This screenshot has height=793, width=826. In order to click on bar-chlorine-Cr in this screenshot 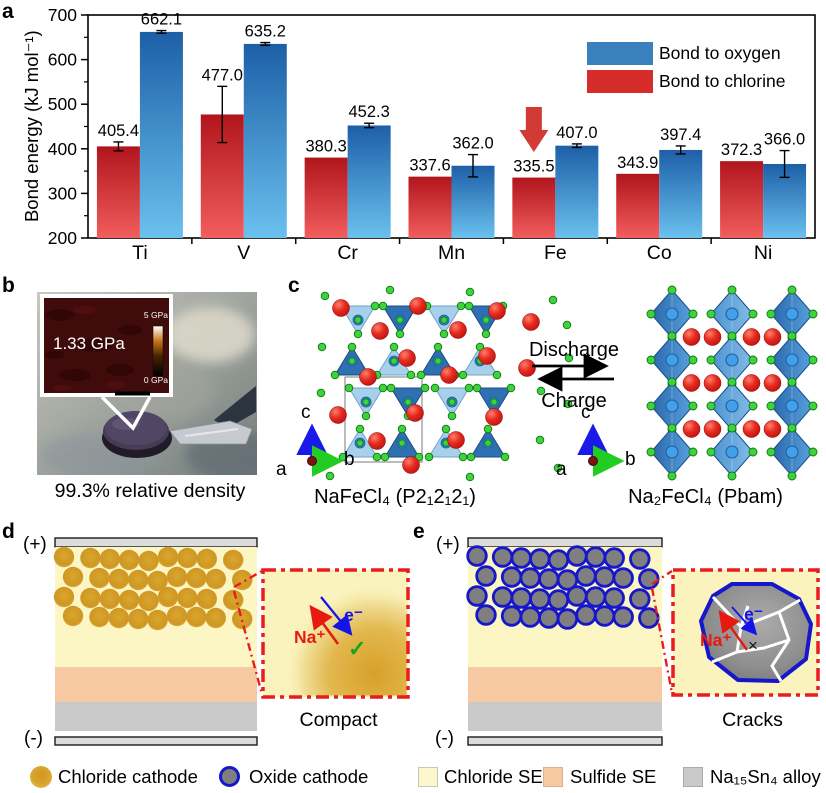, I will do `click(326, 197)`.